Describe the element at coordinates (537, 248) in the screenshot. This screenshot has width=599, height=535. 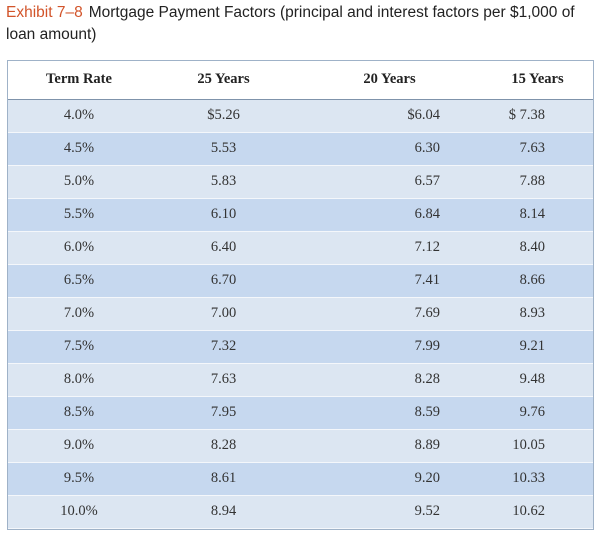
I see `cell-15-years: 8.40` at that location.